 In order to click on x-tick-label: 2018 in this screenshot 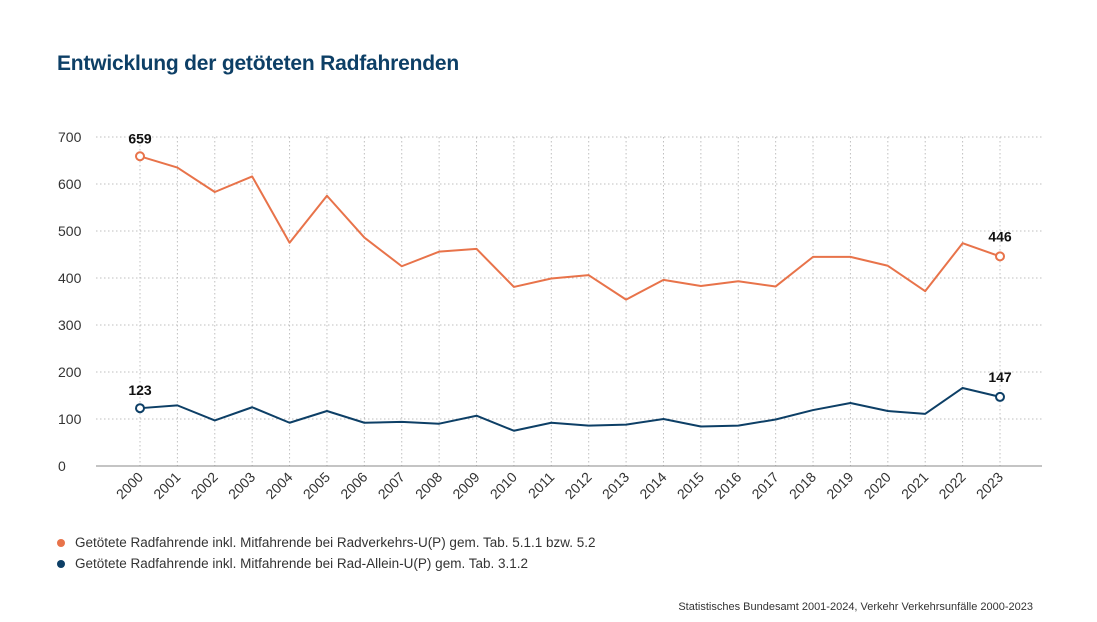, I will do `click(802, 485)`.